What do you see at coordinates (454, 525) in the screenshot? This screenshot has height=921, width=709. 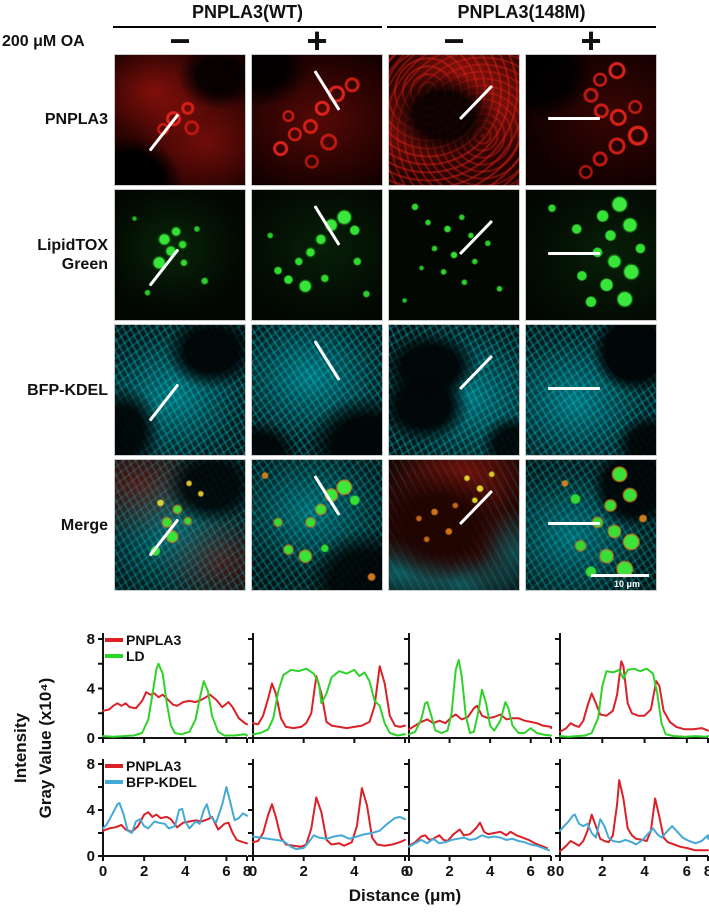 I see `micro-image-merge-148m-minus` at bounding box center [454, 525].